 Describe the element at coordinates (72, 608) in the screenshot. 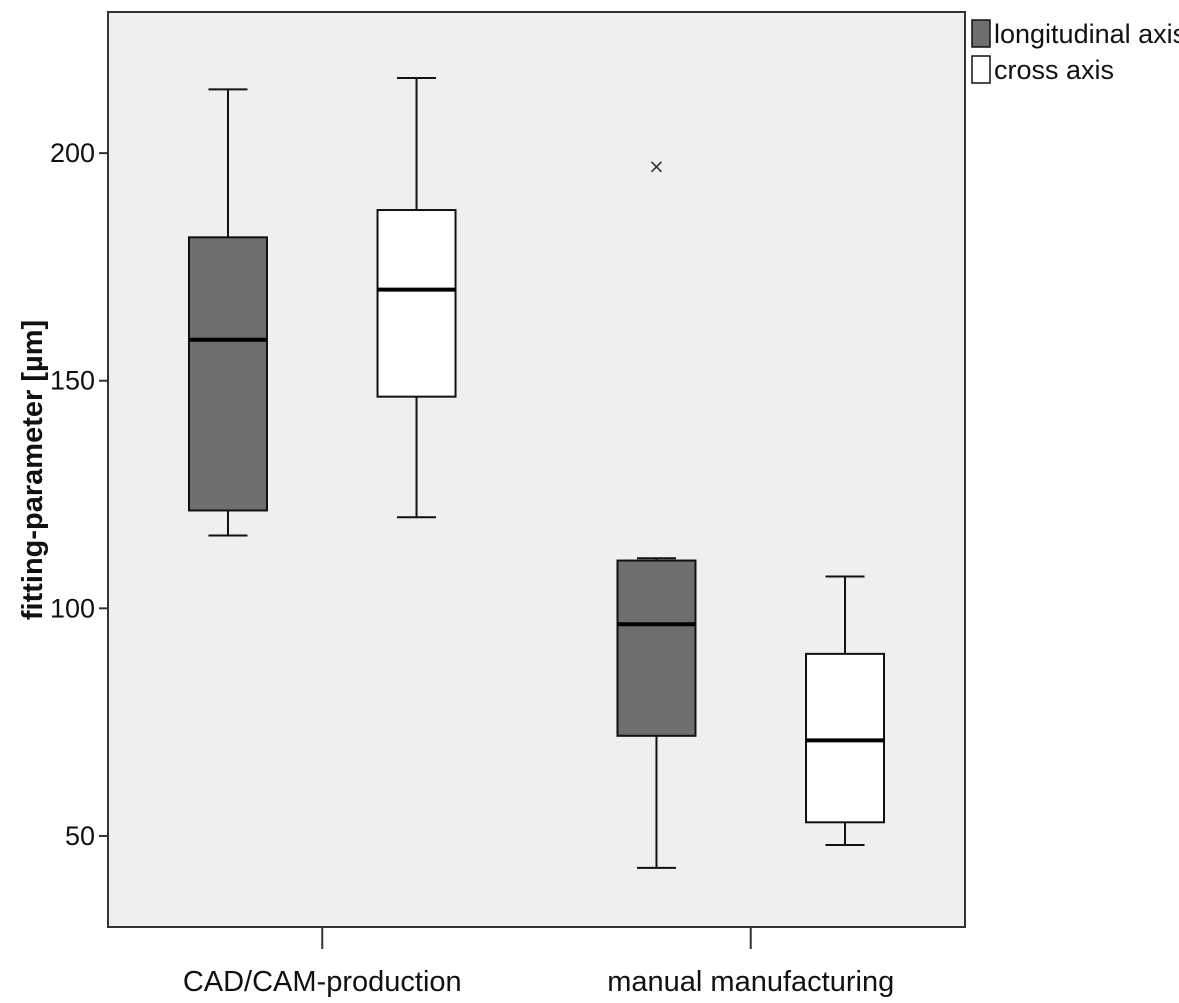

I see `y-tick-label: 100` at that location.